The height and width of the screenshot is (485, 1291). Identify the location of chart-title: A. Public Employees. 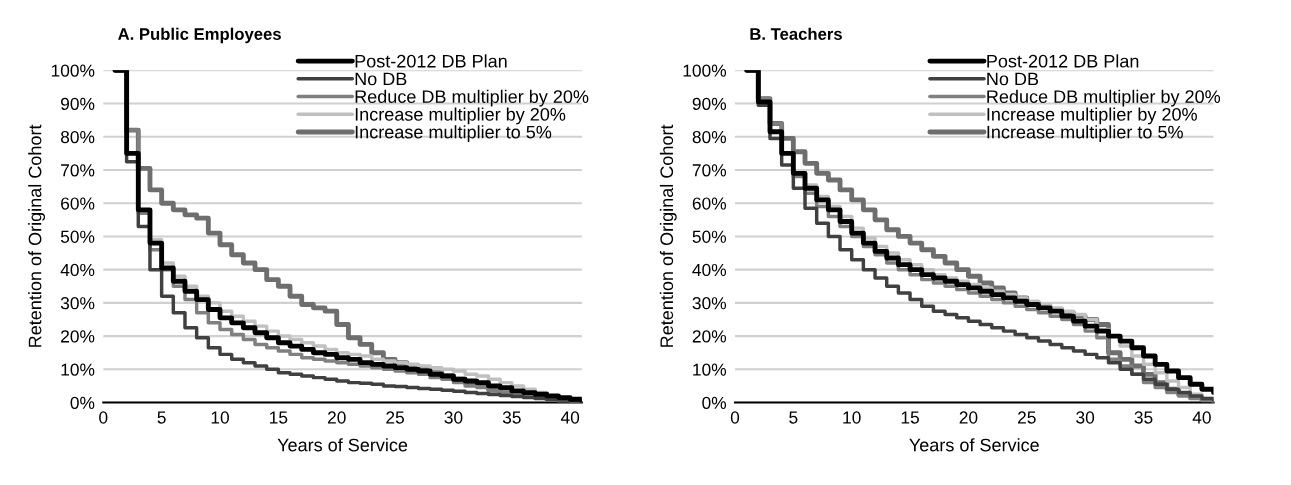
(199, 35).